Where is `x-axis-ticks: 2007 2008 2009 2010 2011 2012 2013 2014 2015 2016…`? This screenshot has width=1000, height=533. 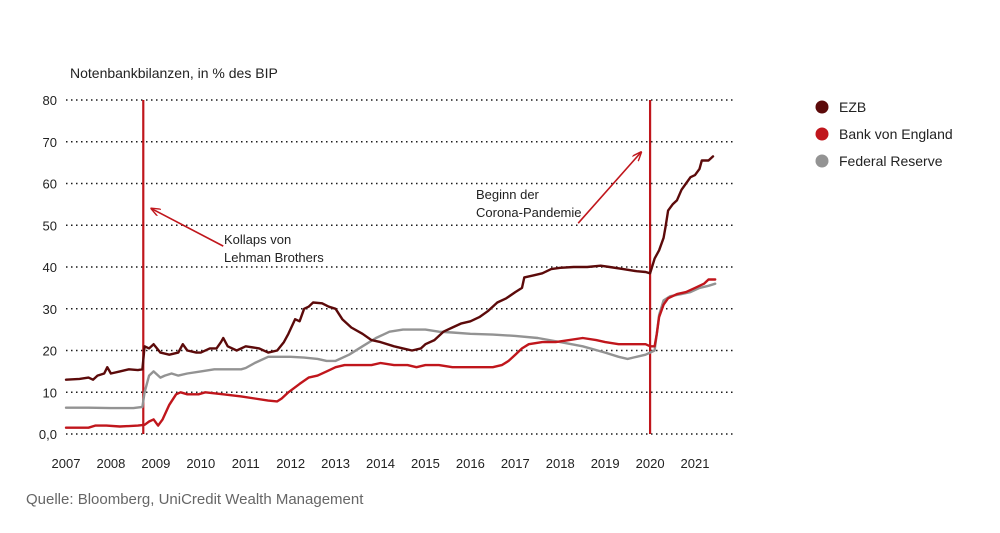
x-axis-ticks: 2007 2008 2009 2010 2011 2012 2013 2014 2015 2016… is located at coordinates (381, 463).